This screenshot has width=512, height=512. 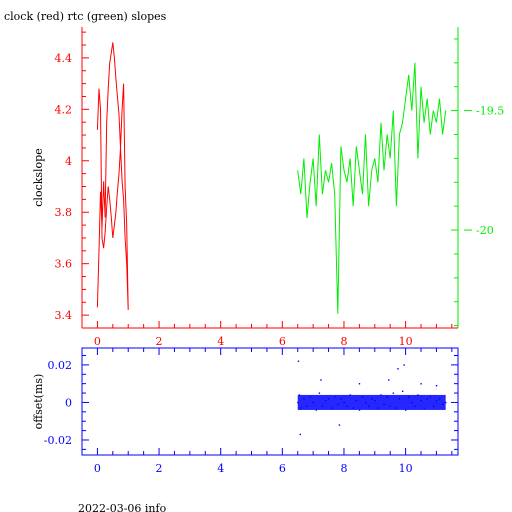 What do you see at coordinates (220, 341) in the screenshot?
I see `top-x-tick-label: 4` at bounding box center [220, 341].